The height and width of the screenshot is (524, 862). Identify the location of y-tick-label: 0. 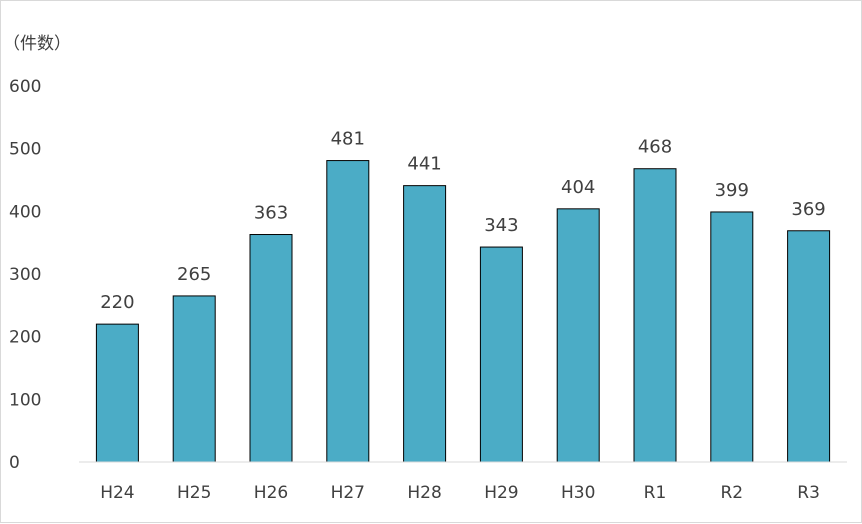
(14, 463).